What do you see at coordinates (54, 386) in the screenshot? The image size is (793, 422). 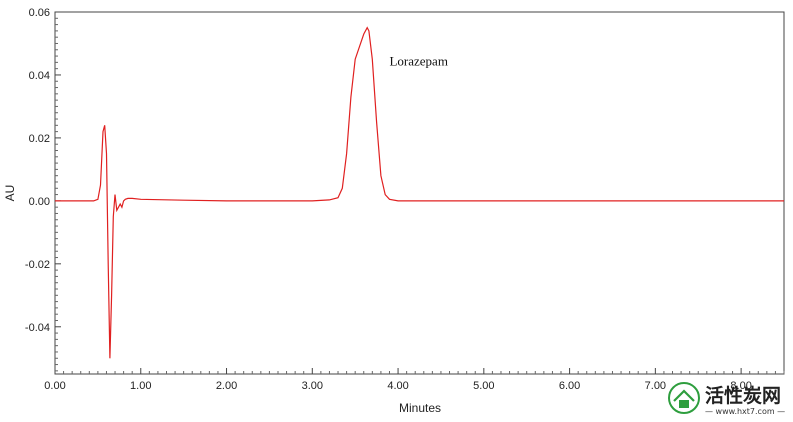 I see `x-tick-label: 0.00` at bounding box center [54, 386].